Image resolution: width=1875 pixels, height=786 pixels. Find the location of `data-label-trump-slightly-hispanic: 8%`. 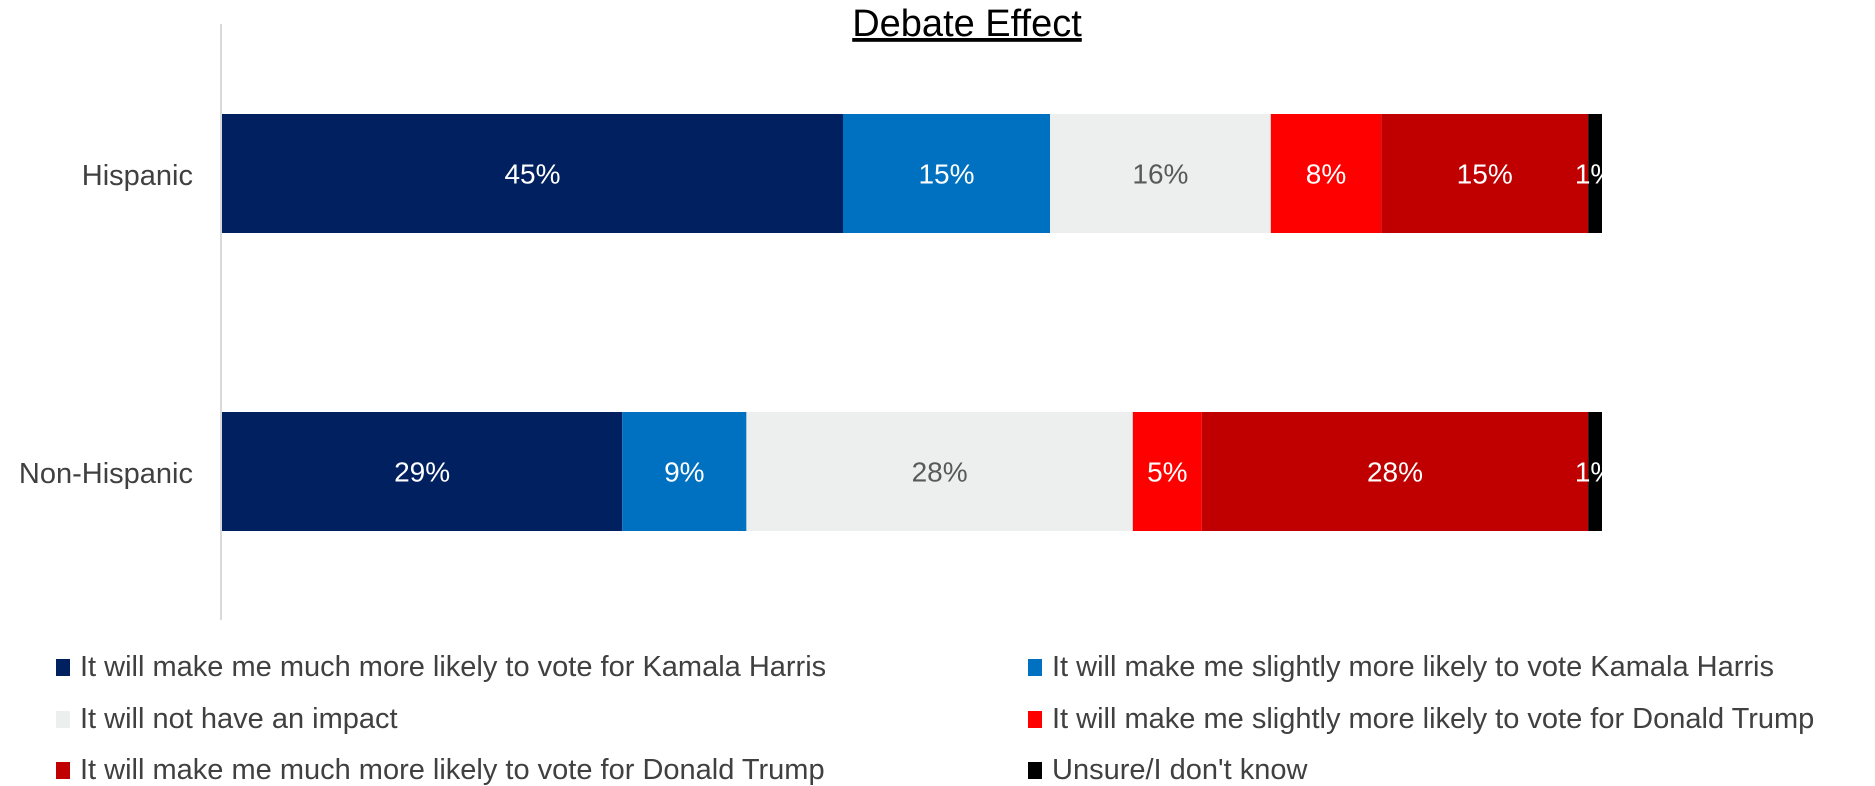

data-label-trump-slightly-hispanic: 8% is located at coordinates (1326, 174).